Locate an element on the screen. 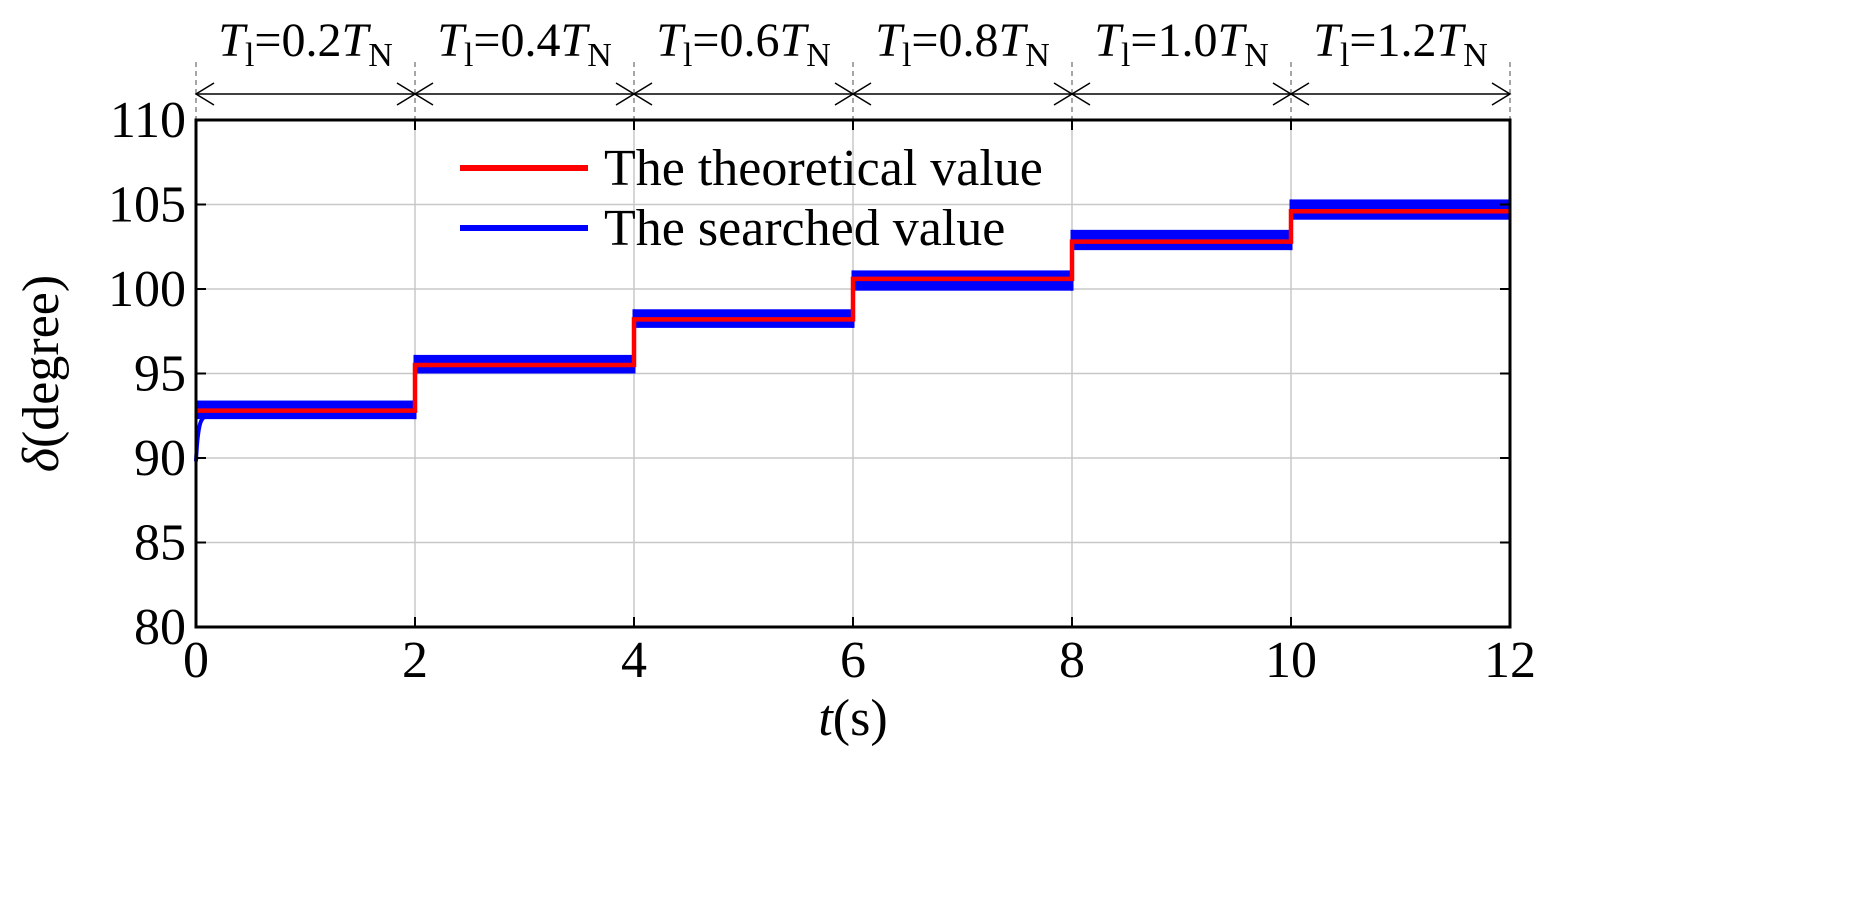 The height and width of the screenshot is (897, 1856). segment-arrow-head-right is located at coordinates (1501, 94).